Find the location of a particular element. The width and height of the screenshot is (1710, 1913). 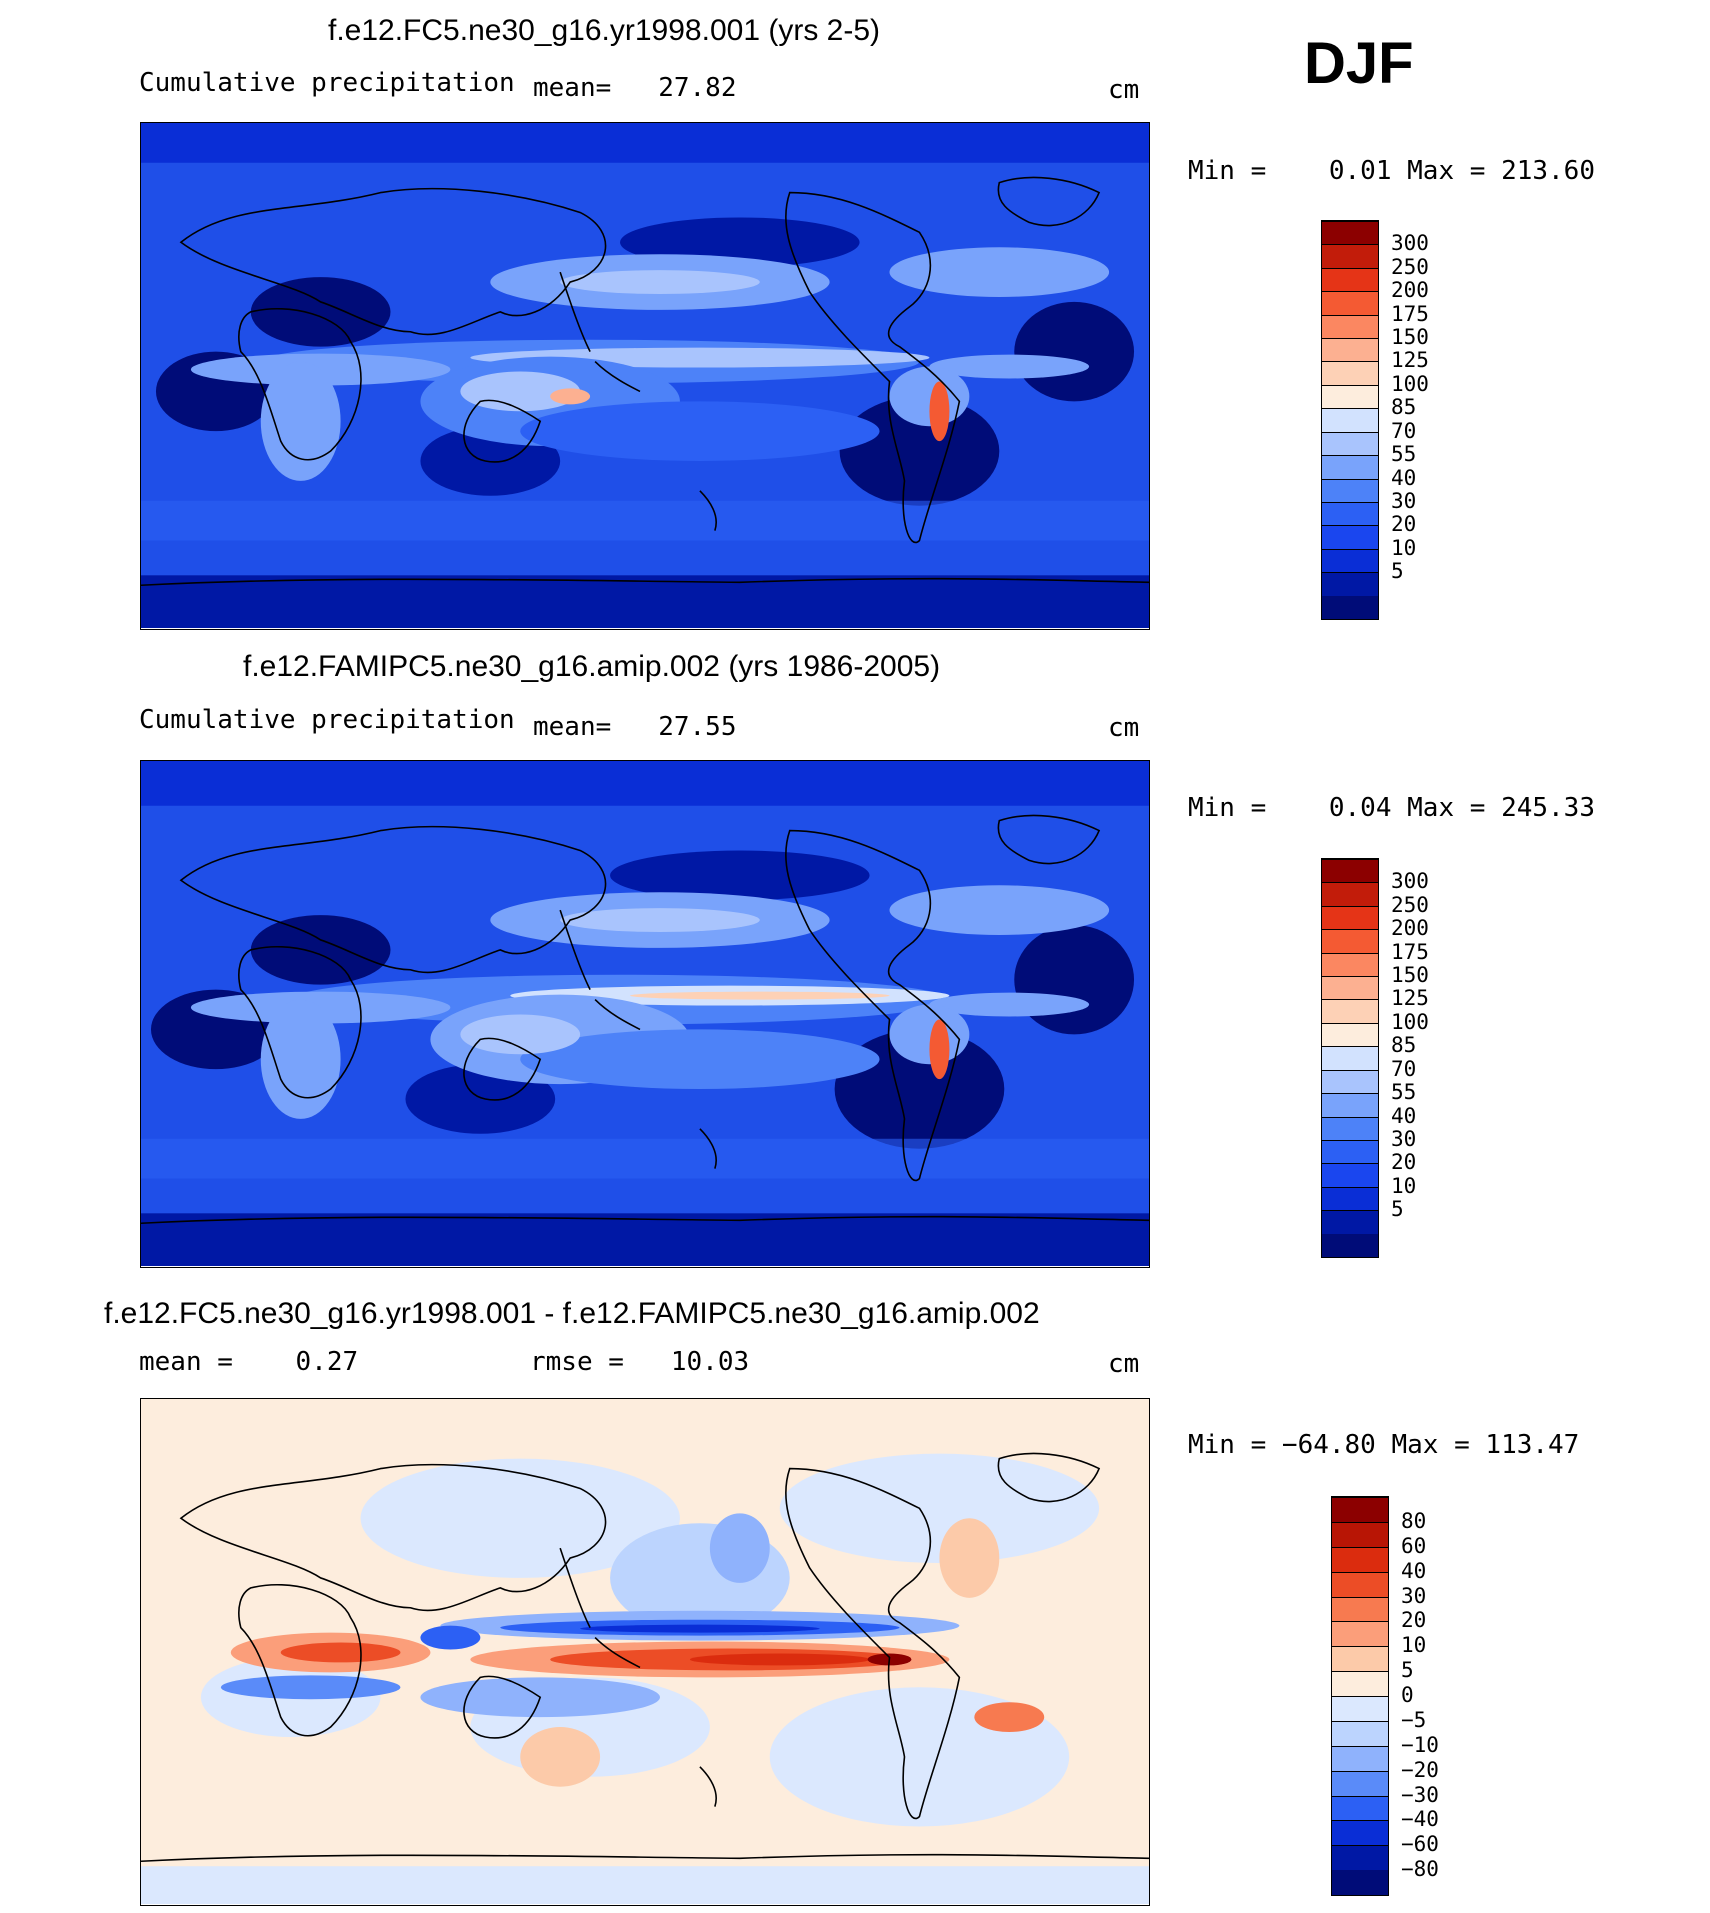

panel3-minmax: Min = −64.80 Max = 113.47 is located at coordinates (1384, 1445).